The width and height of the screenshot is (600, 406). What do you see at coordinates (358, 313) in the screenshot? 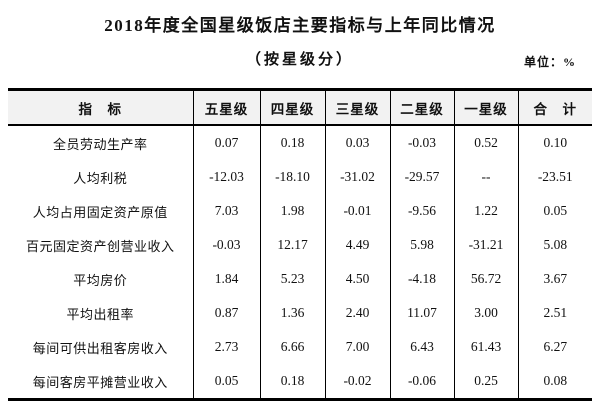
I see `value-cell: 2.40` at bounding box center [358, 313].